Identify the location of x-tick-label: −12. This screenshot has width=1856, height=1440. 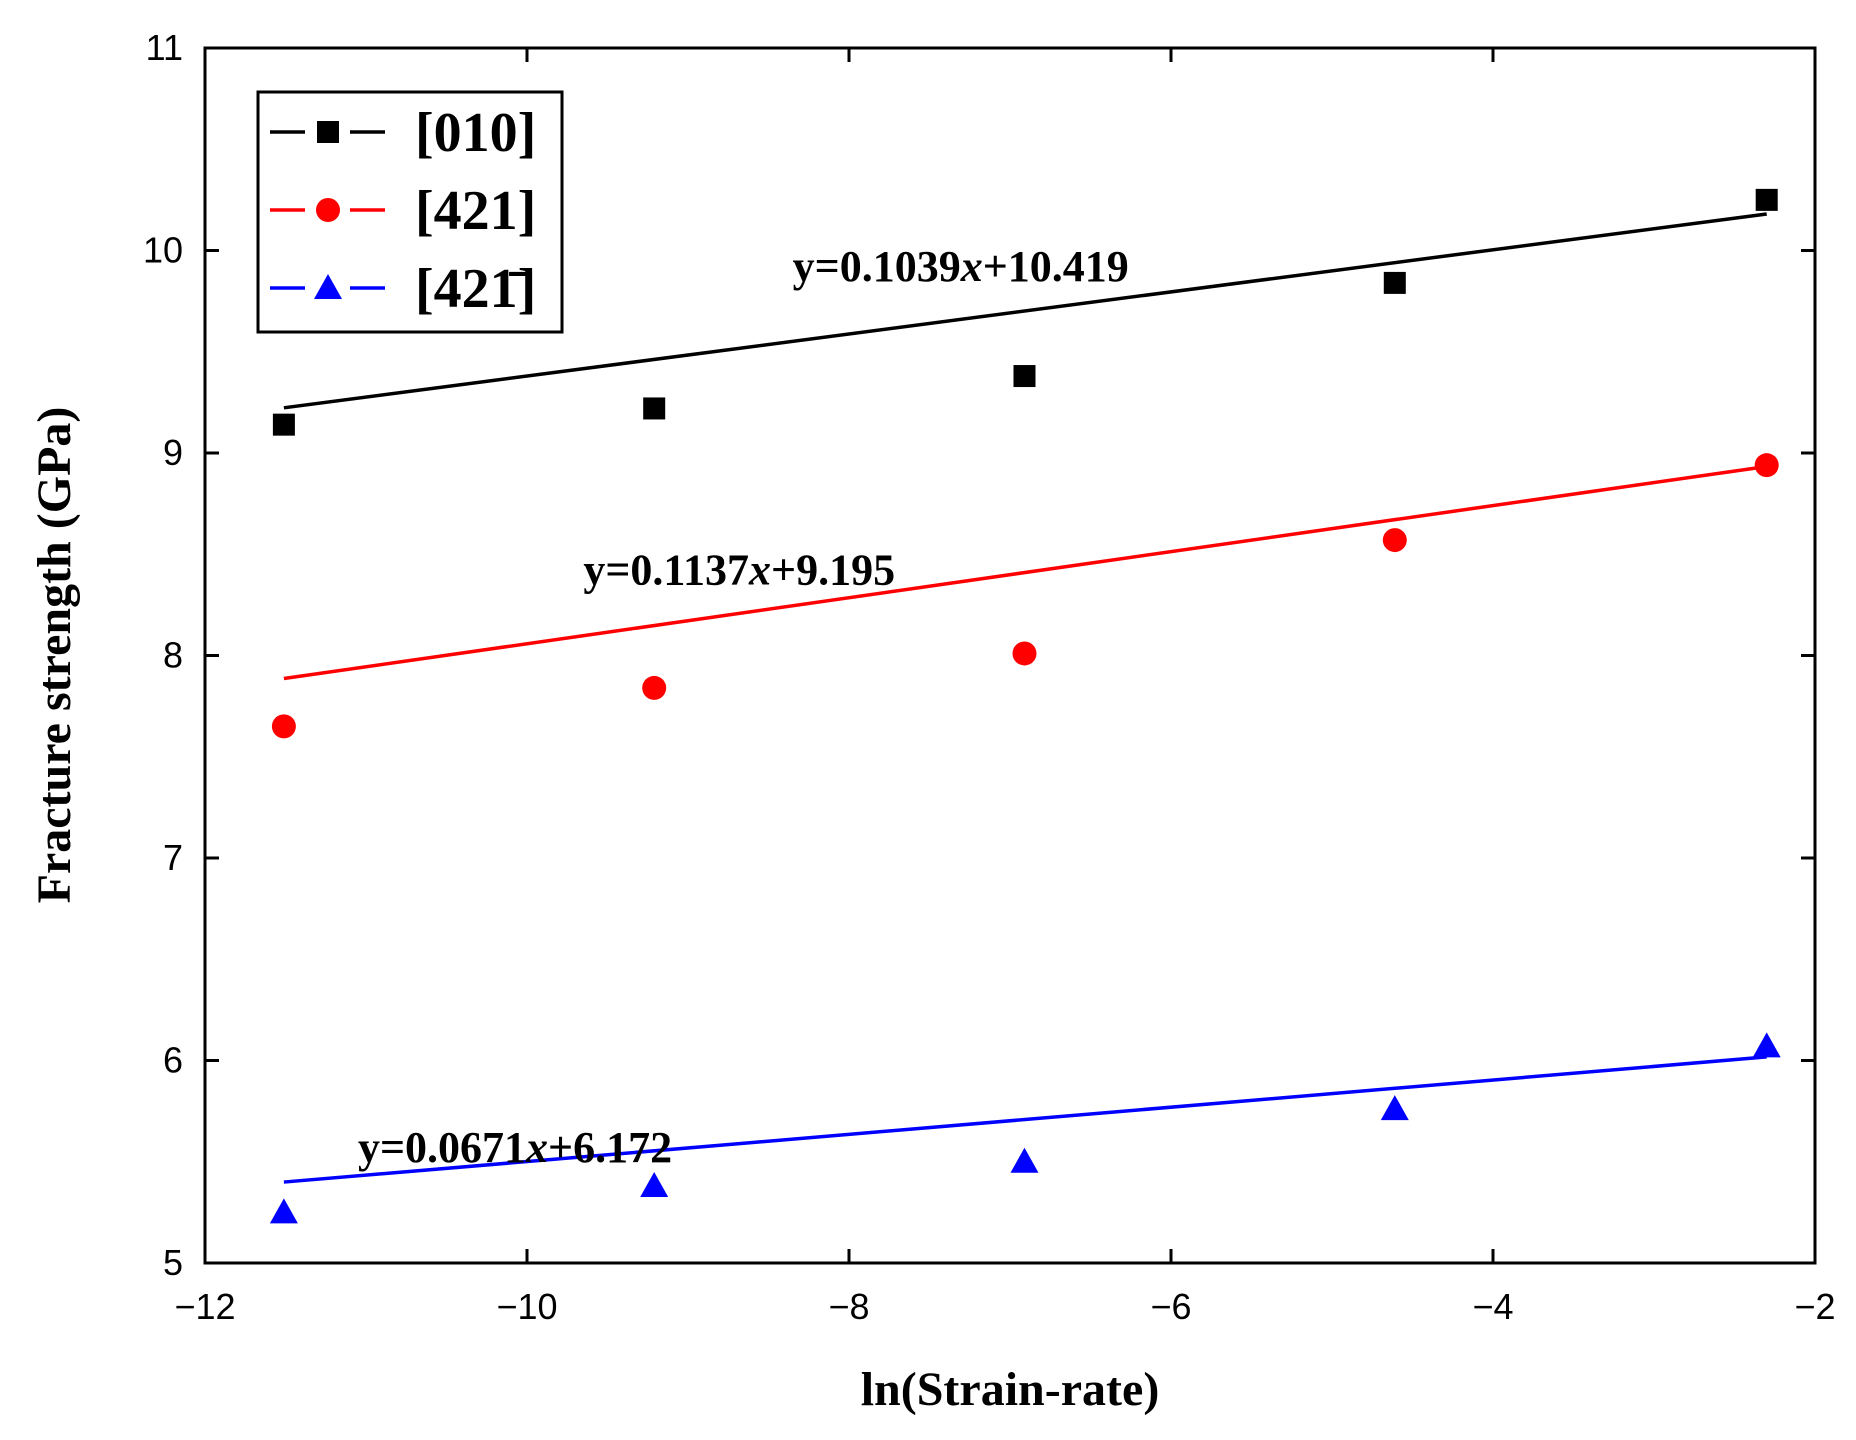
(204, 1306).